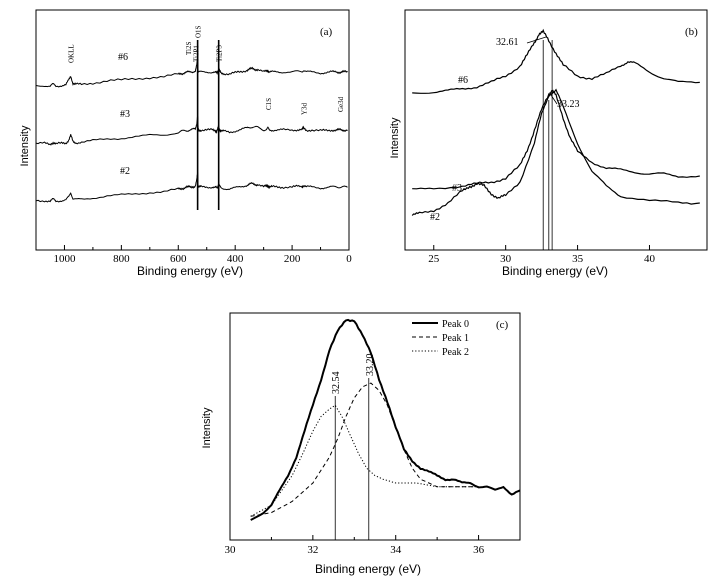 The width and height of the screenshot is (728, 580). Describe the element at coordinates (121, 259) in the screenshot. I see `panel-a-xtick-label: 800` at that location.